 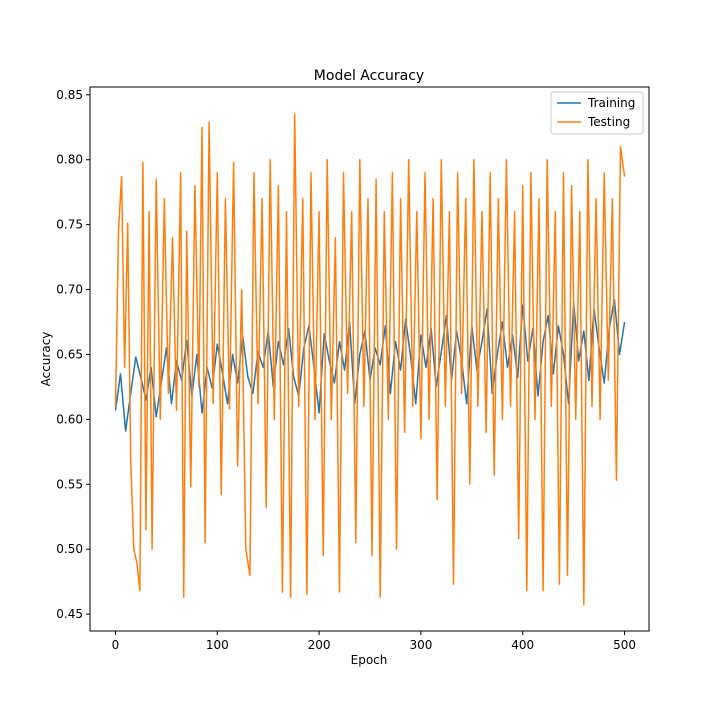 I want to click on y-axis-label: Accuracy, so click(x=46, y=359).